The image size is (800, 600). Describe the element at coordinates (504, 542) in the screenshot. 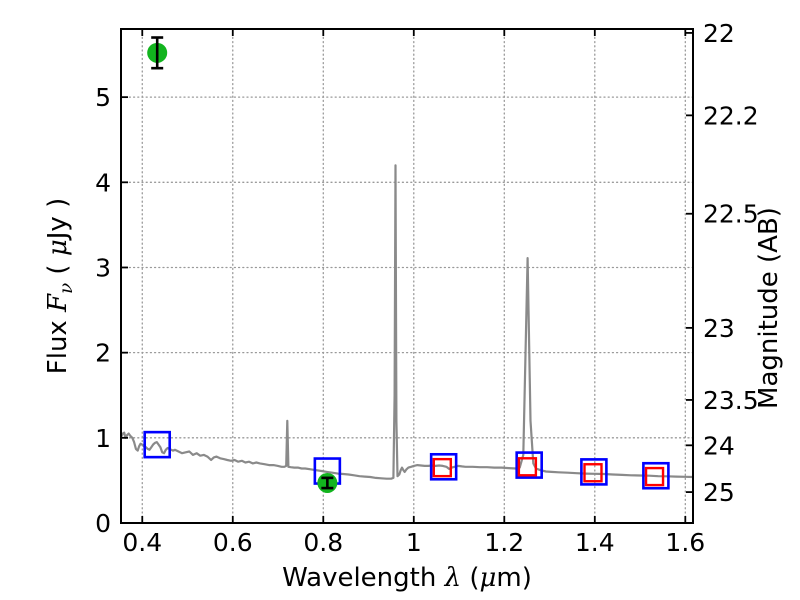

I see `x-tick-label: 1.2` at that location.